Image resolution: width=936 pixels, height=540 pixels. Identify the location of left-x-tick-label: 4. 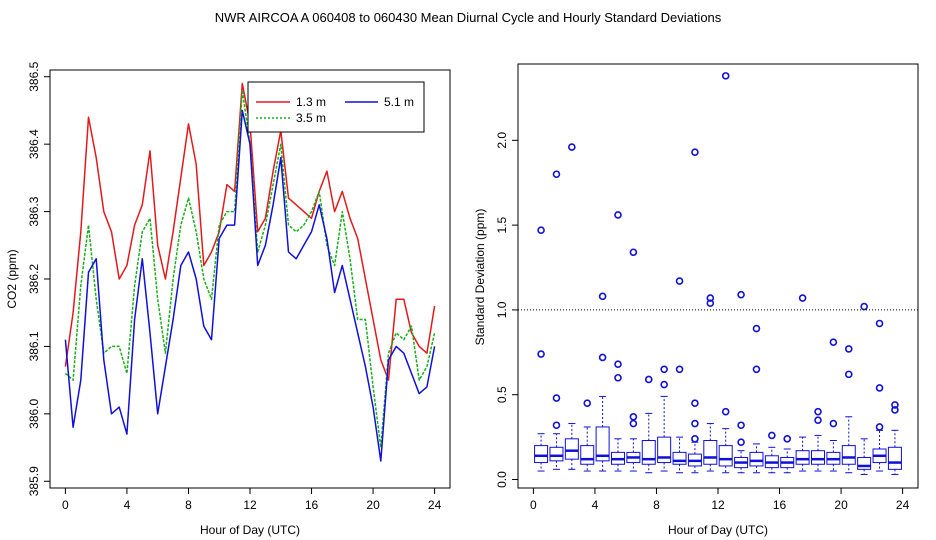
(127, 505).